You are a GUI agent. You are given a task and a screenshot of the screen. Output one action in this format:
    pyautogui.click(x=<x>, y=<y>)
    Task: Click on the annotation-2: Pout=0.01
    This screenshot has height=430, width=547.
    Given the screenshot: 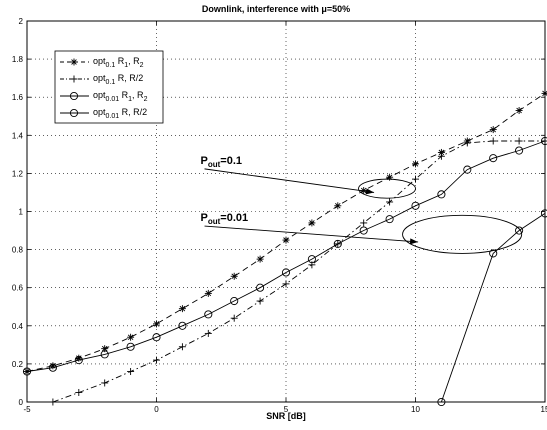 What is the action you would take?
    pyautogui.click(x=362, y=233)
    